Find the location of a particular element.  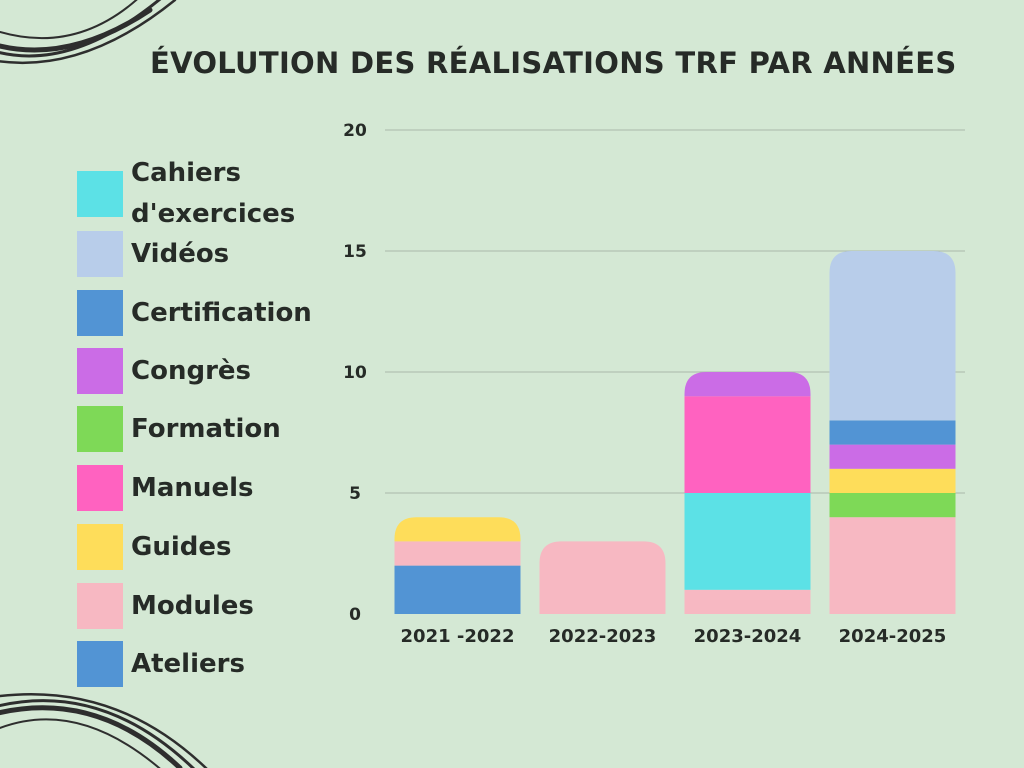

legend-swatch-certification is located at coordinates (100, 313).